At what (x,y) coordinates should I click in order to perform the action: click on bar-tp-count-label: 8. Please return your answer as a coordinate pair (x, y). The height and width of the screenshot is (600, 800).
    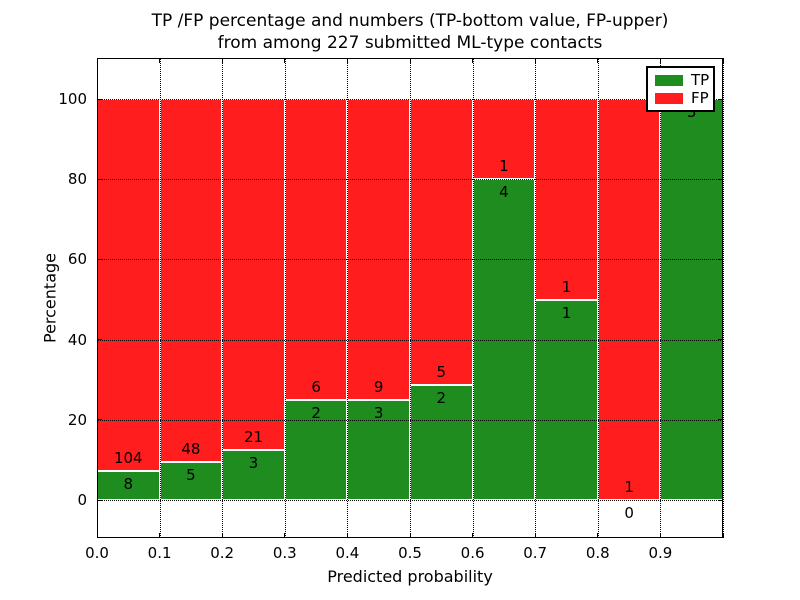
    Looking at the image, I should click on (128, 484).